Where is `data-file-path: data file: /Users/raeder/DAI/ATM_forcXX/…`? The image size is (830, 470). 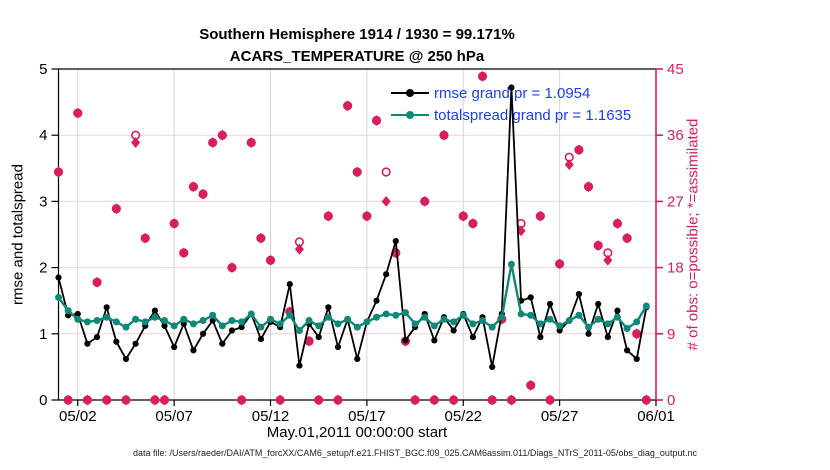 data-file-path: data file: /Users/raeder/DAI/ATM_forcXX/… is located at coordinates (415, 453).